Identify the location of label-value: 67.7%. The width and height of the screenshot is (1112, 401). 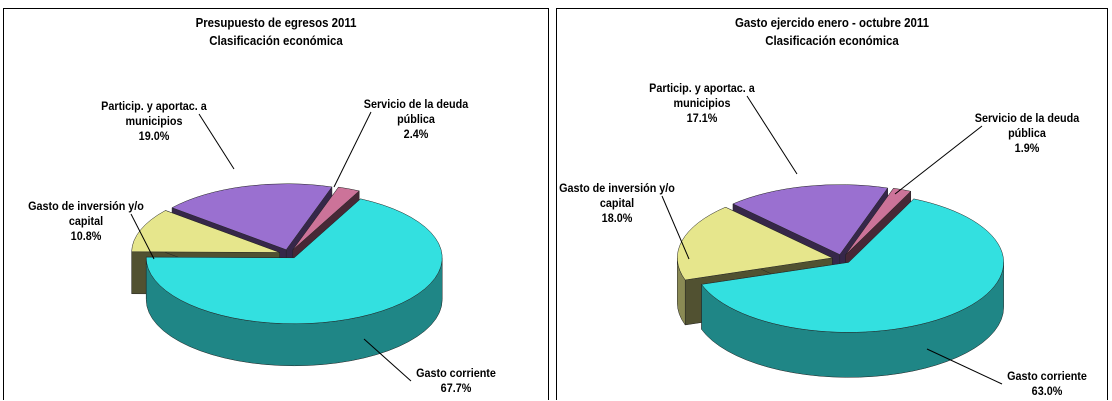
(456, 388).